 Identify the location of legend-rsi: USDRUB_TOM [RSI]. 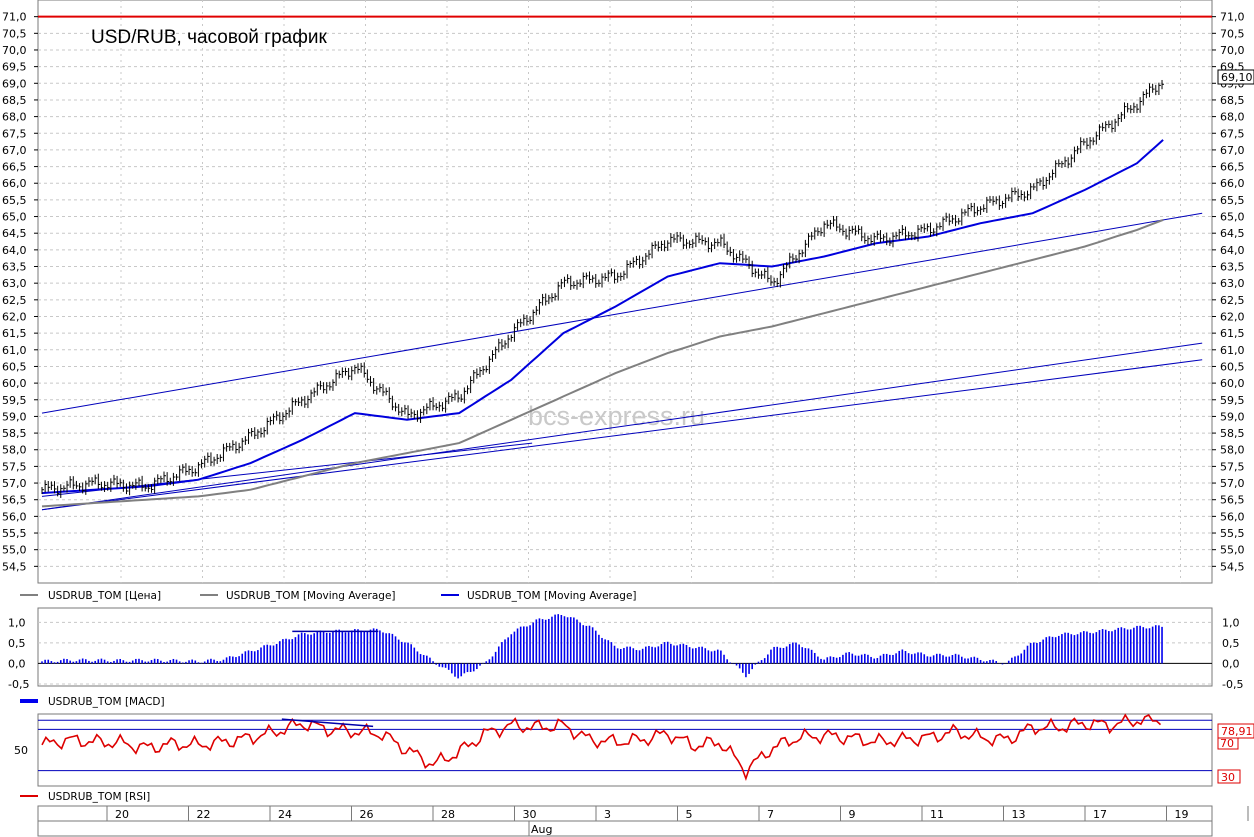
(99, 797).